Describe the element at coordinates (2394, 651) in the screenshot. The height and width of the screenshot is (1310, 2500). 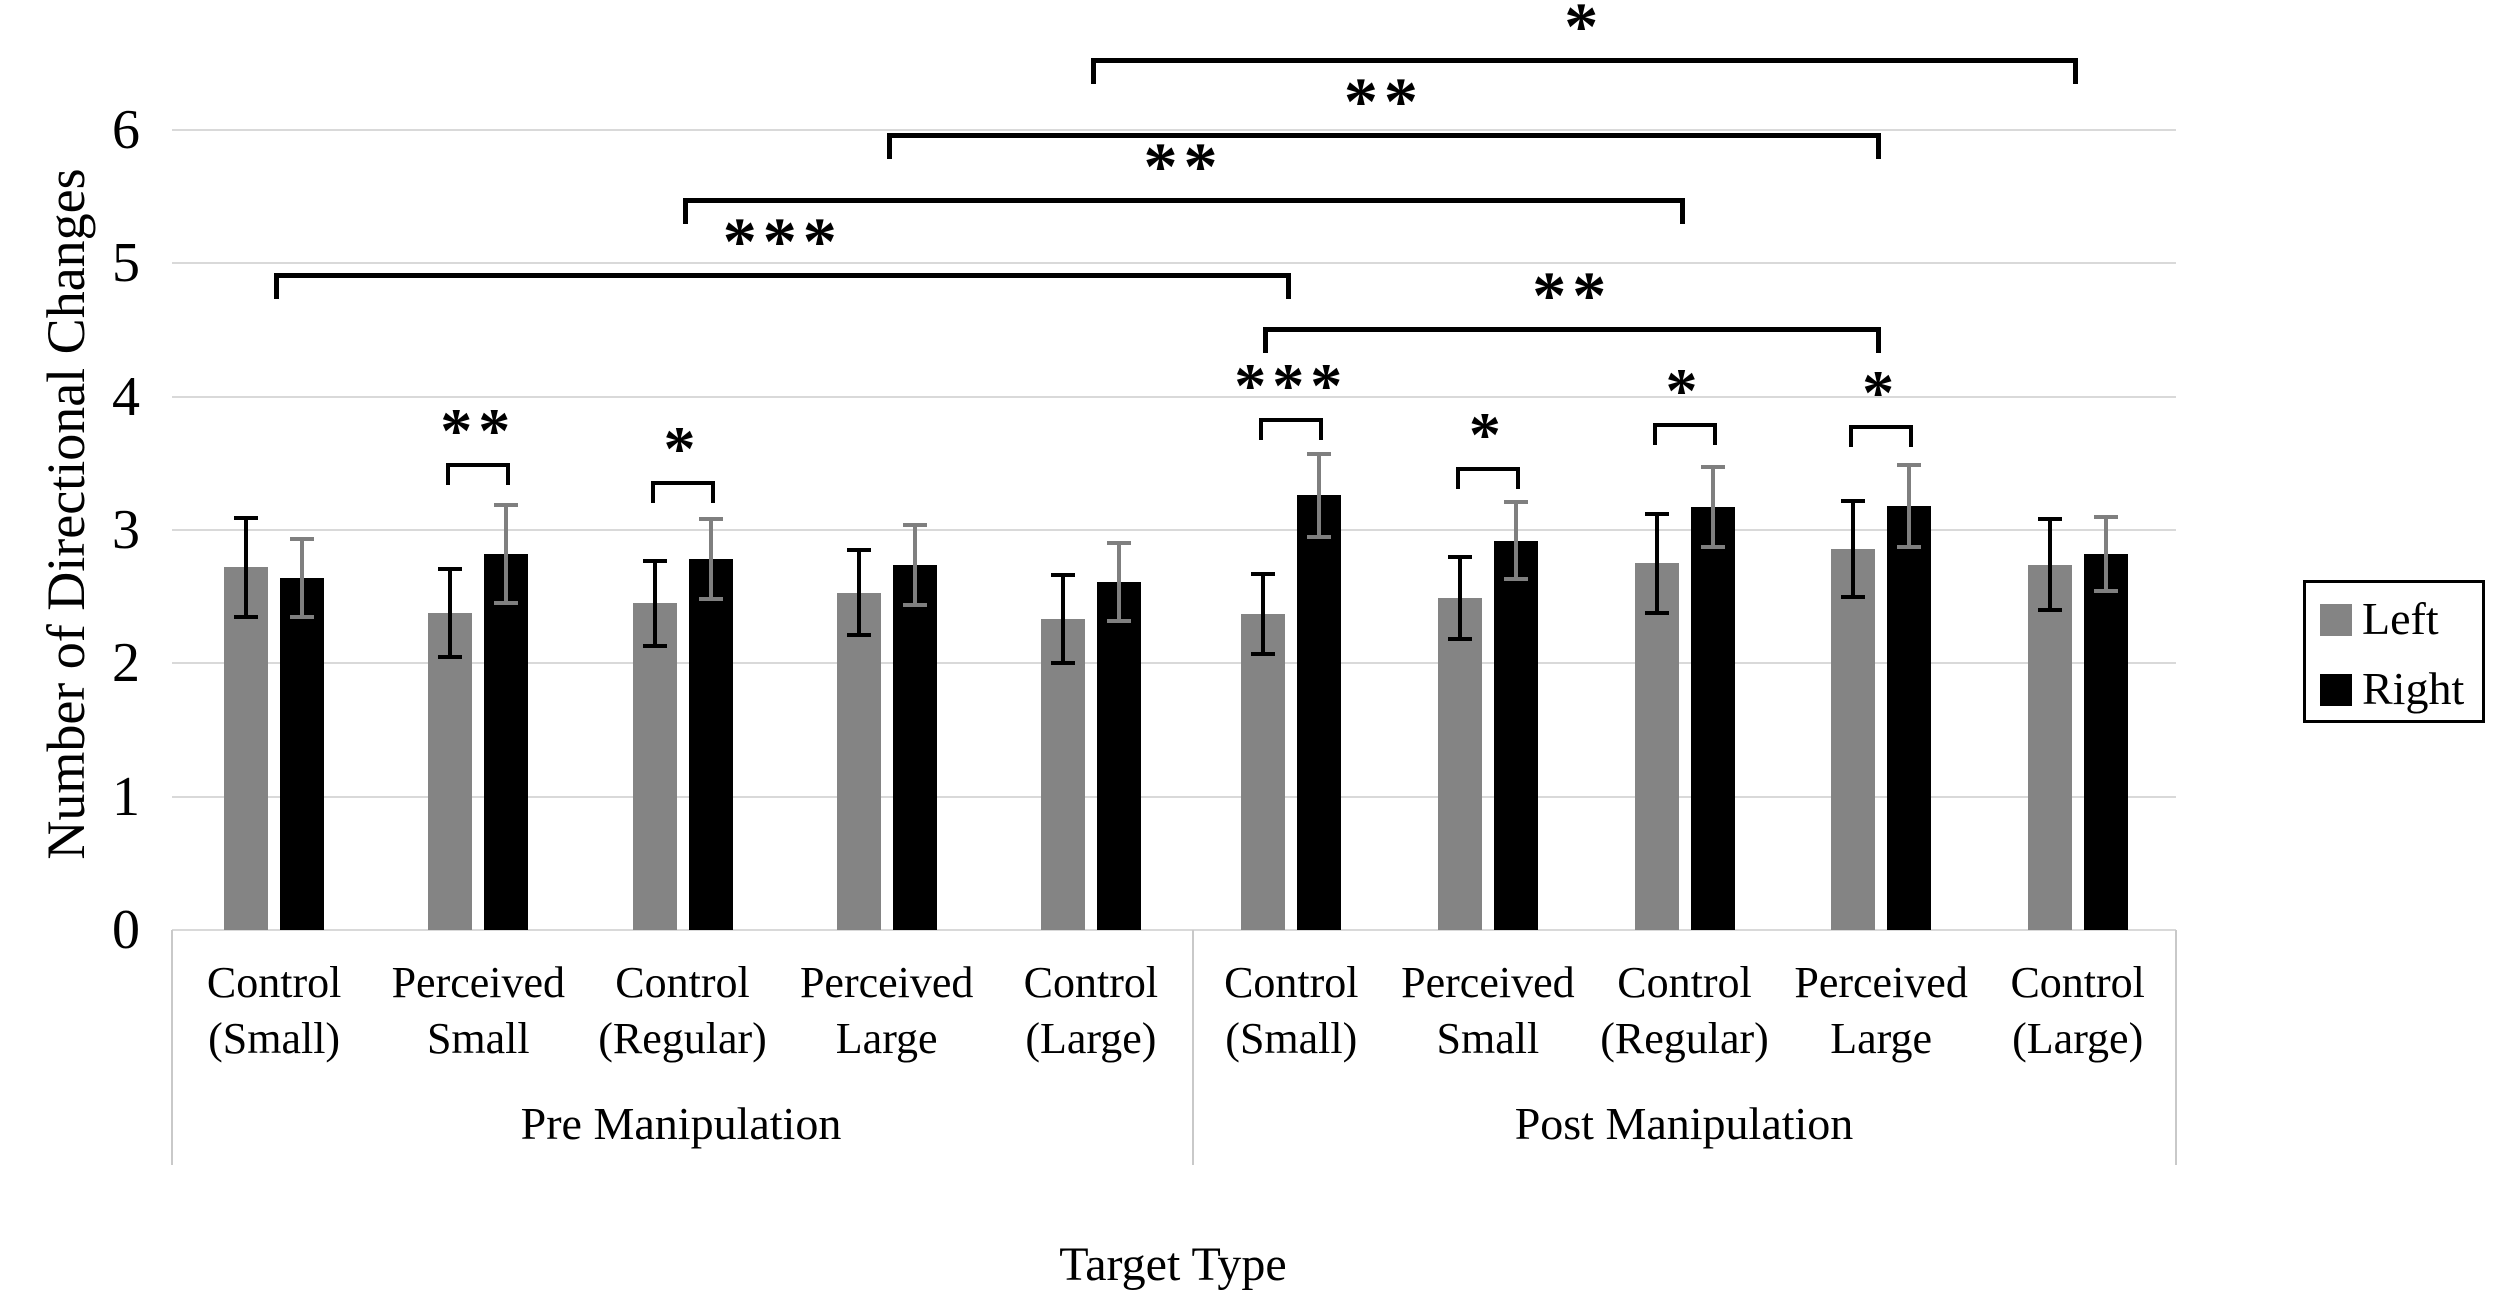
I see `legend: Left Right` at that location.